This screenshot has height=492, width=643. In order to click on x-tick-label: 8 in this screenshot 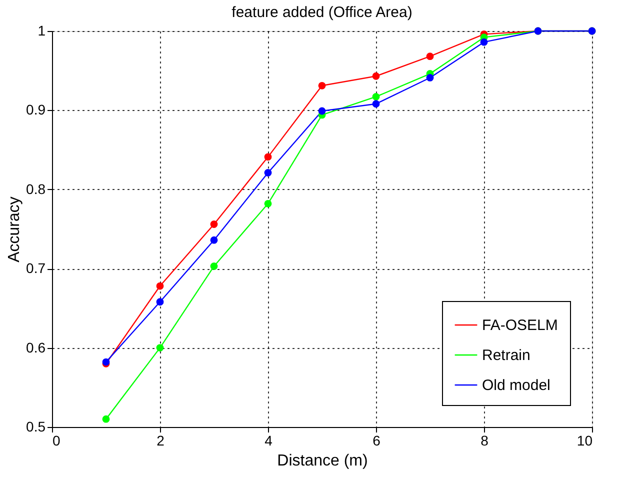, I will do `click(484, 440)`.